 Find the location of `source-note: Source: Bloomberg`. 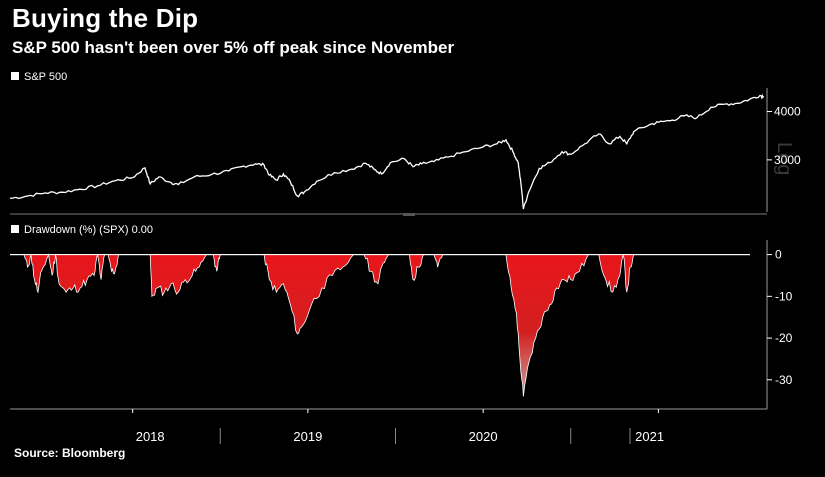

source-note: Source: Bloomberg is located at coordinates (70, 453).